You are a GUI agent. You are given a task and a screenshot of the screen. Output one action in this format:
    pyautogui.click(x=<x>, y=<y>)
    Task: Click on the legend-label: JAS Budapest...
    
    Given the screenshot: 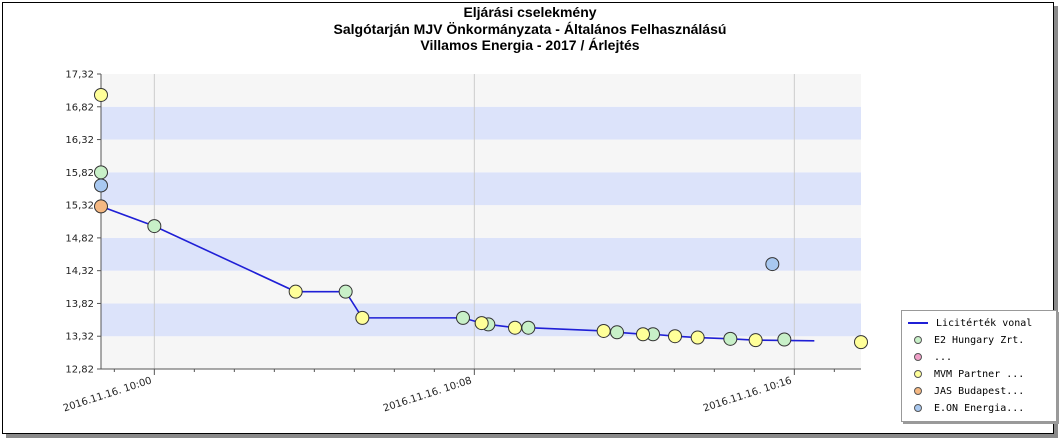 What is the action you would take?
    pyautogui.click(x=979, y=391)
    